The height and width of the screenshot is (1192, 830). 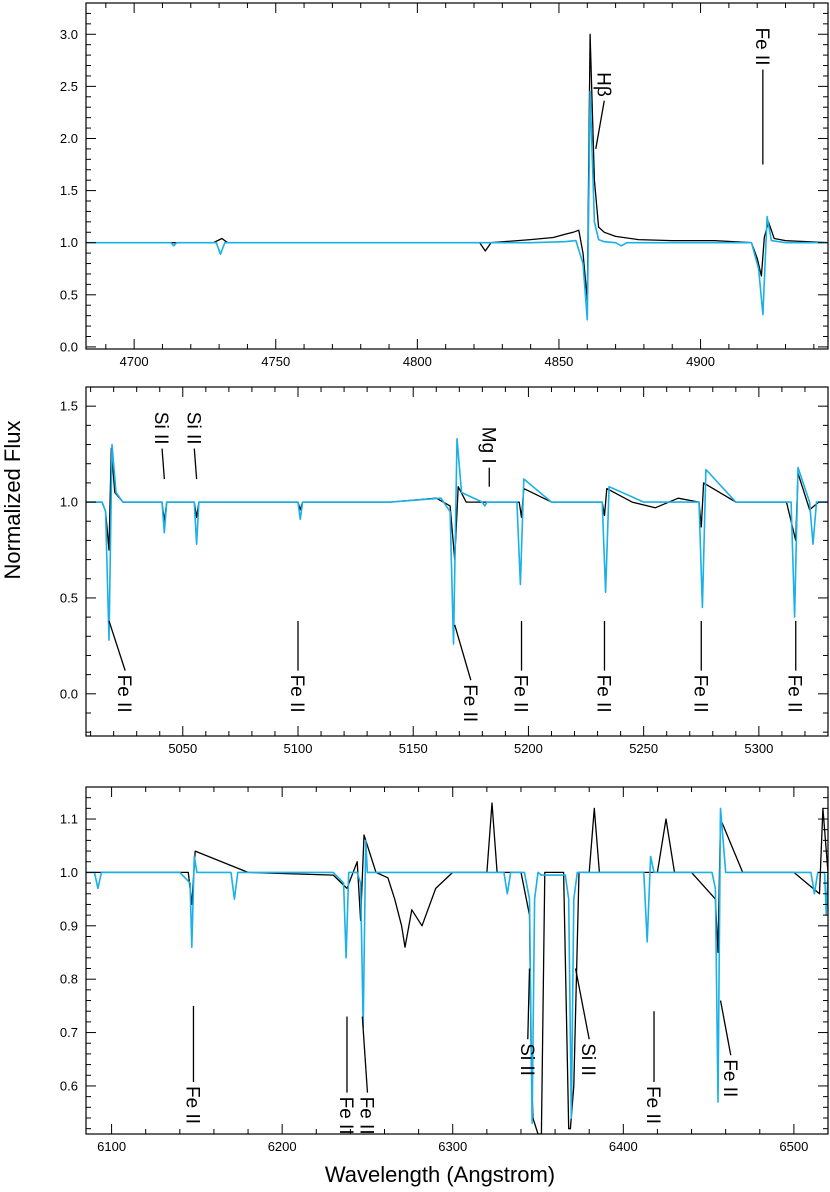 I want to click on x-tick-label: 6400, so click(x=623, y=1146).